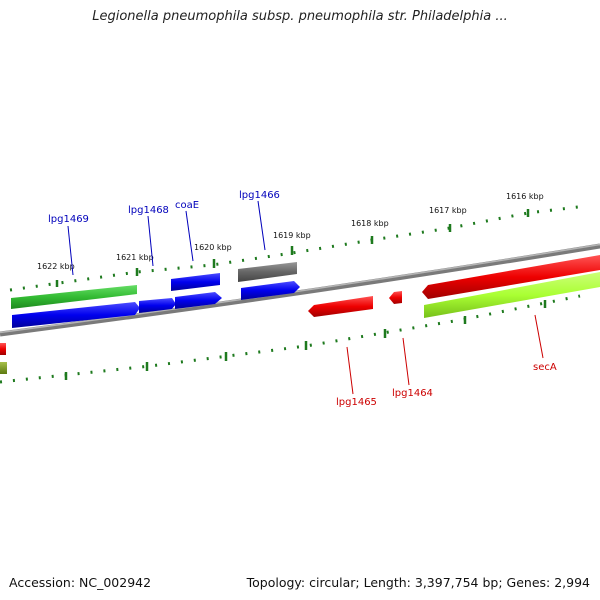  What do you see at coordinates (445, 354) in the screenshot?
I see `reverse-leader-lines` at bounding box center [445, 354].